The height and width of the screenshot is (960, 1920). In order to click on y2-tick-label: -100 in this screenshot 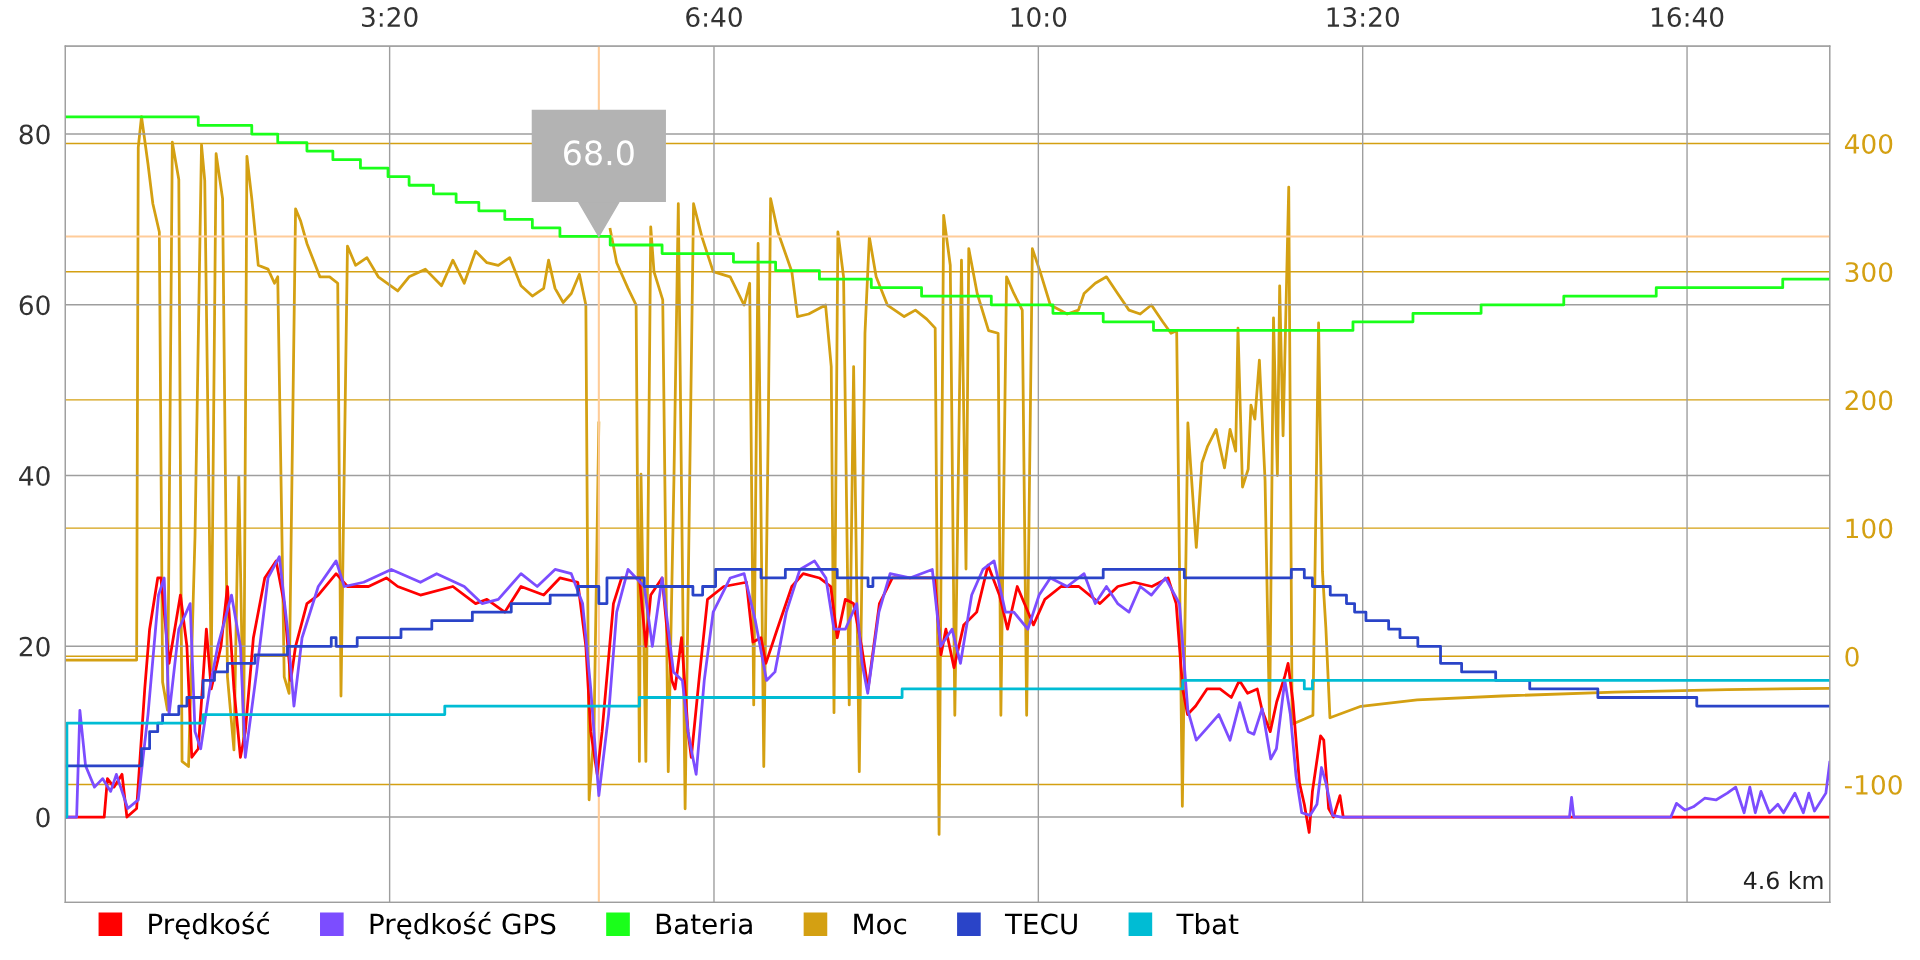, I will do `click(1873, 784)`.